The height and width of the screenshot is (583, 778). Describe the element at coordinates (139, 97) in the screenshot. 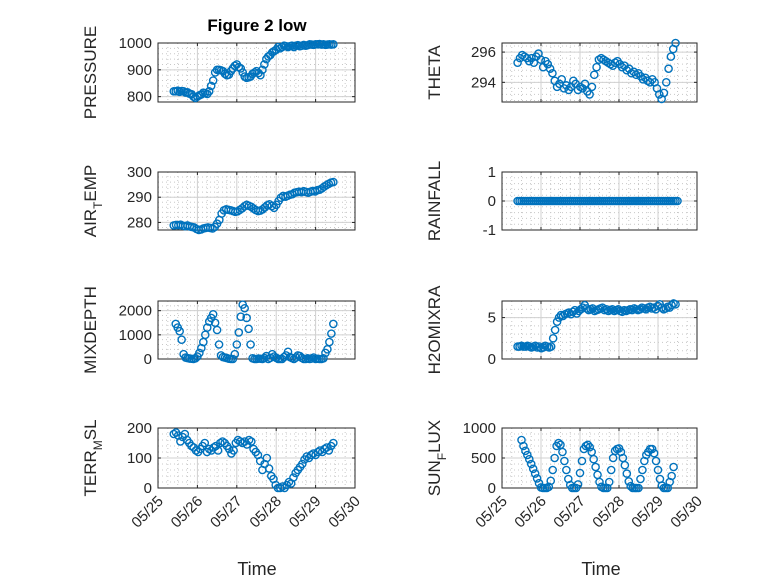

I see `y-tick-label: 800` at that location.